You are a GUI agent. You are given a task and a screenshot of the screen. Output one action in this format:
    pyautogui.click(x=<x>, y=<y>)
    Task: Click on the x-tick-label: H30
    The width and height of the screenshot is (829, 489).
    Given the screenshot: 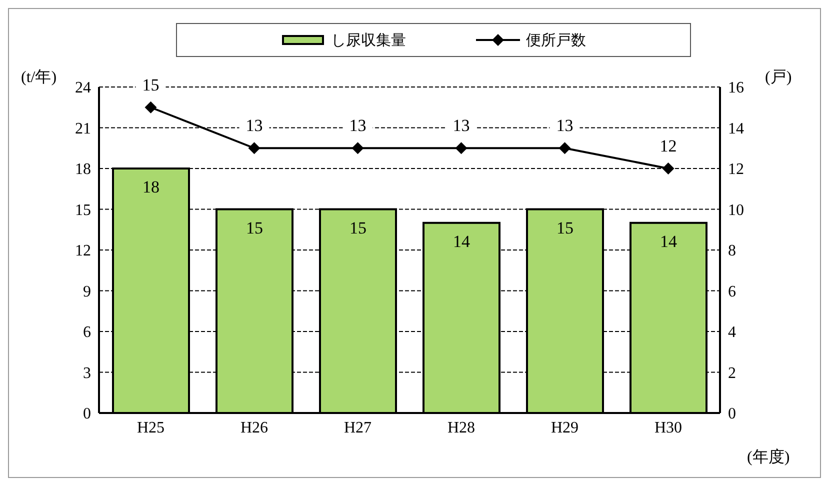 What is the action you would take?
    pyautogui.click(x=668, y=427)
    